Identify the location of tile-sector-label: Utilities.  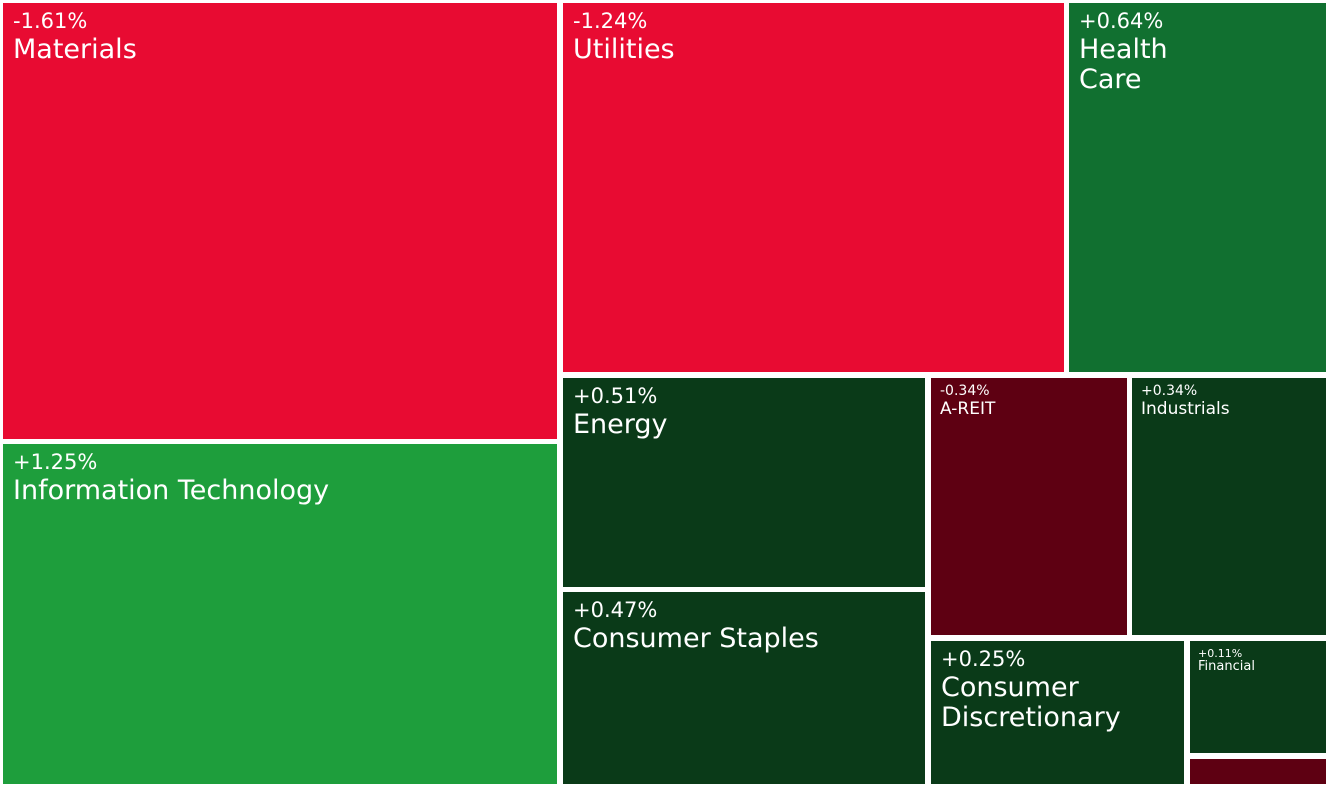
(624, 50).